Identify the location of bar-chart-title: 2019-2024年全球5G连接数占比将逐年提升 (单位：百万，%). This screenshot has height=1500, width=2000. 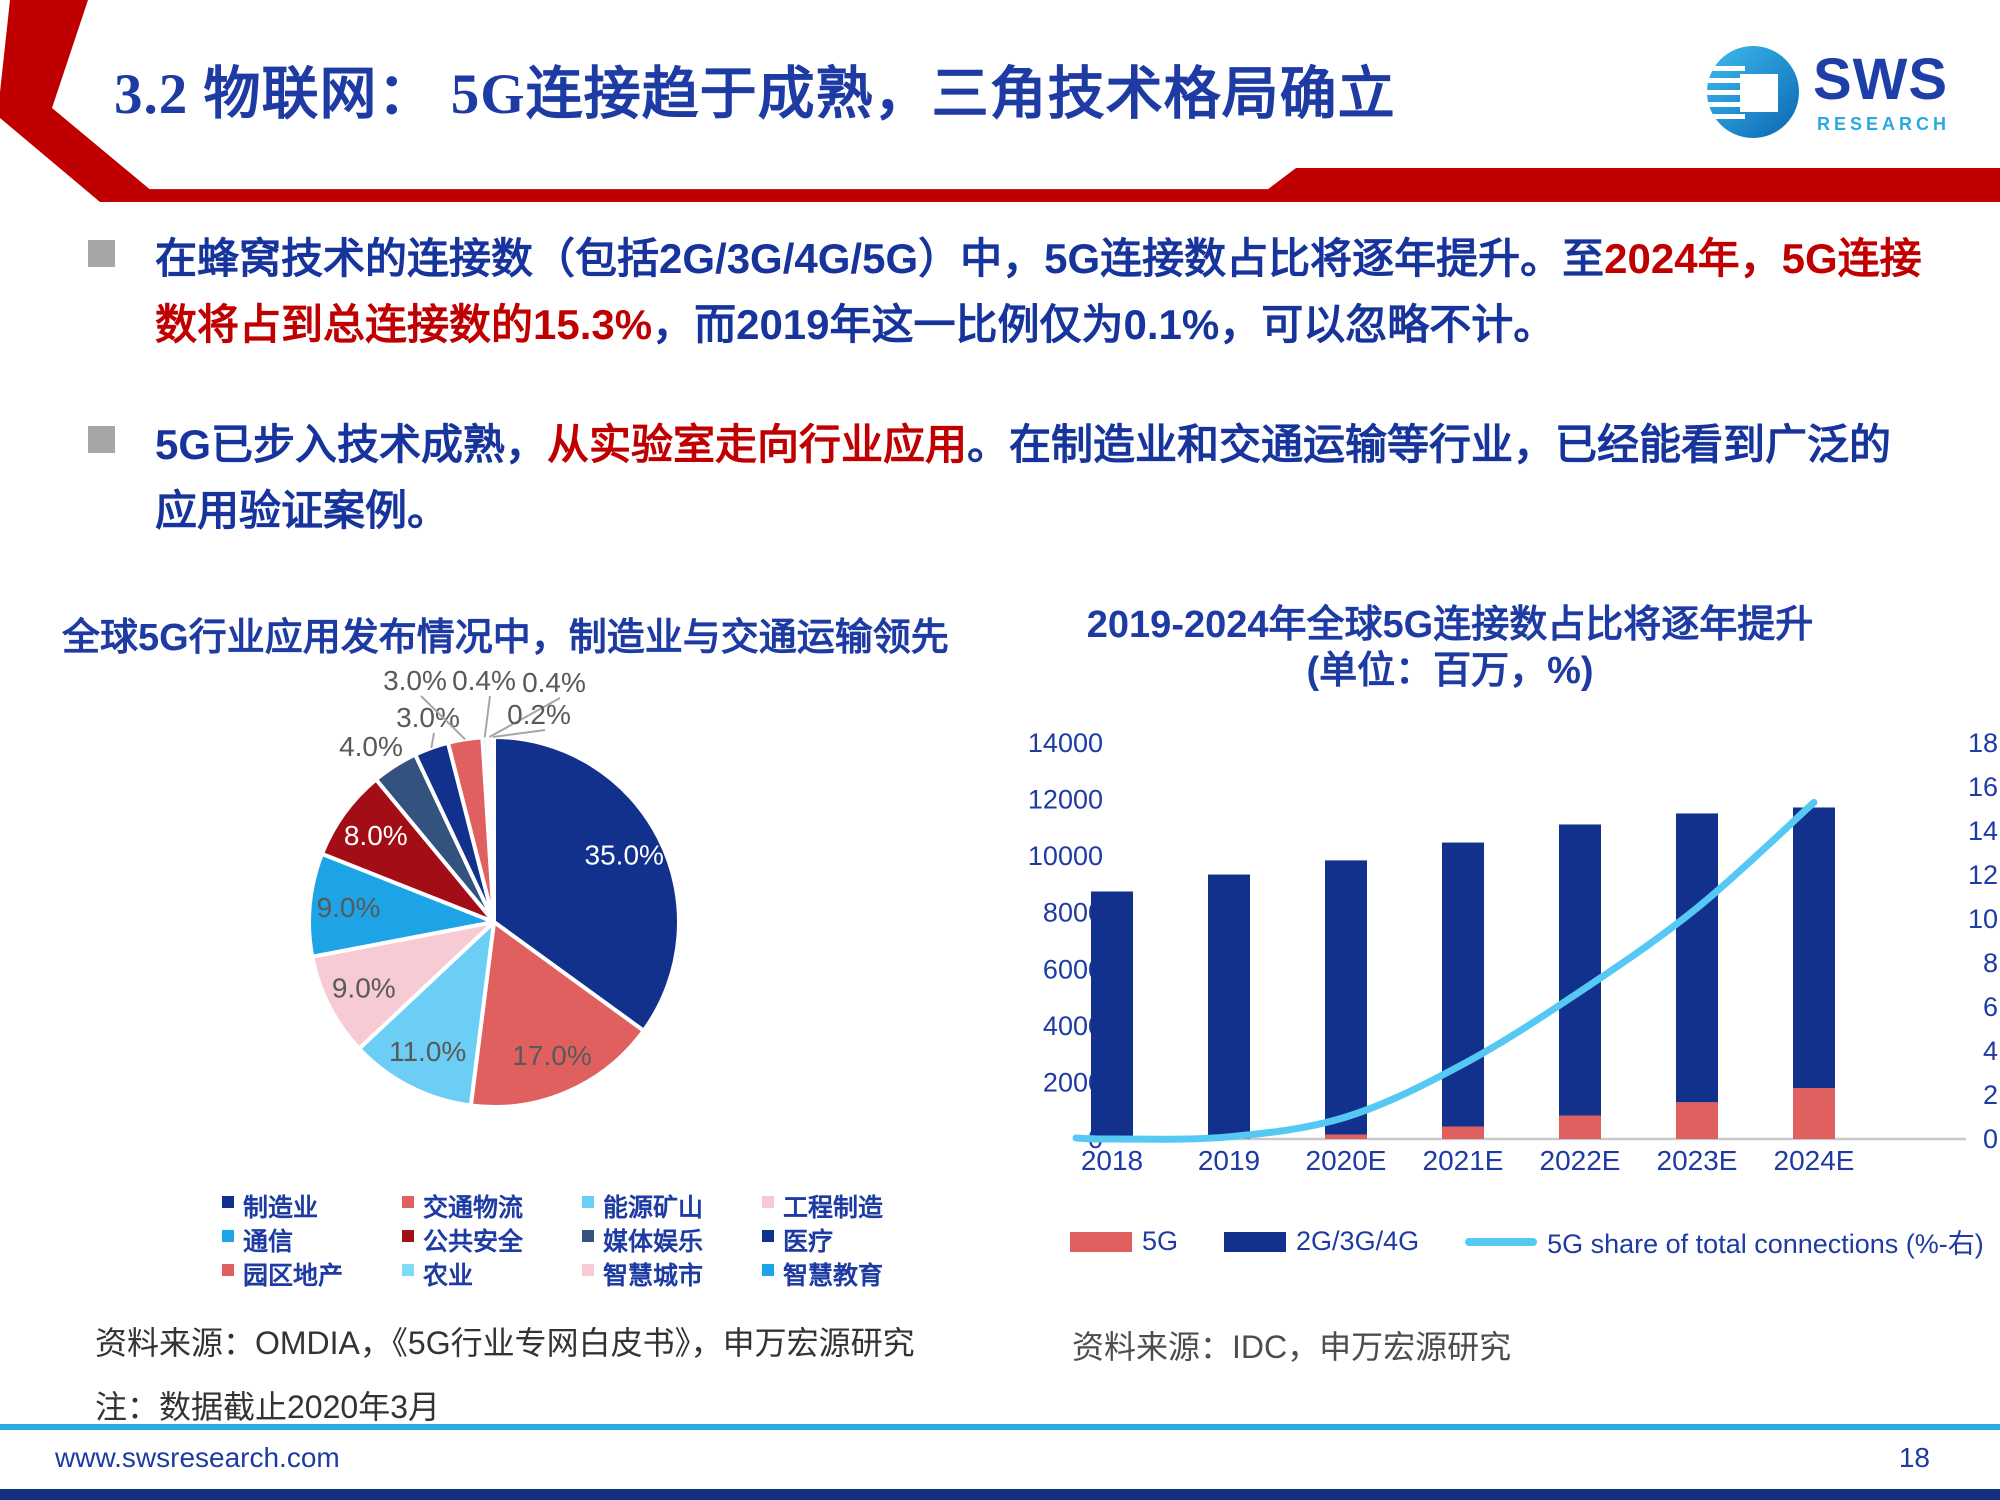
(1450, 648).